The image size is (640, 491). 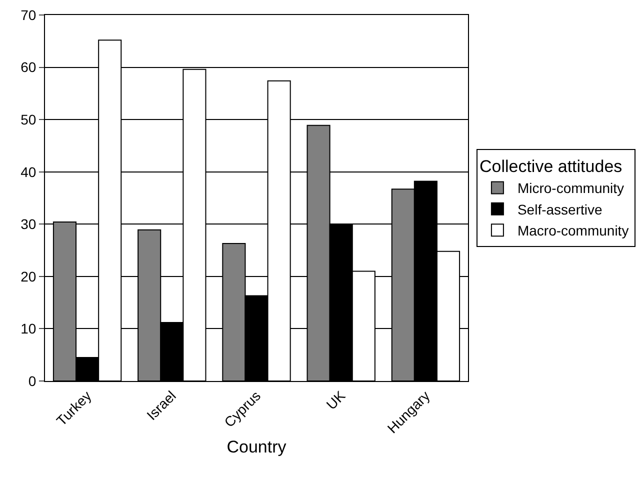 What do you see at coordinates (28, 224) in the screenshot?
I see `y-tick-label: 30` at bounding box center [28, 224].